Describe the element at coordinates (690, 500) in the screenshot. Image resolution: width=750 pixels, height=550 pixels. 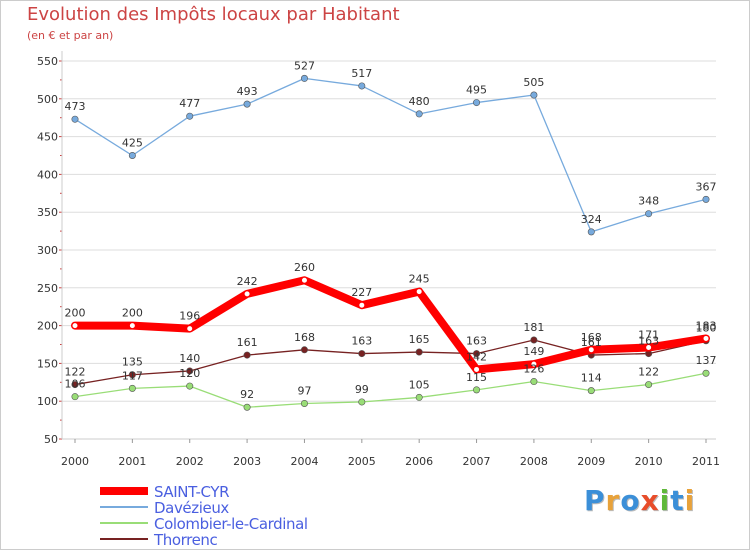
I see `logo-letter-6: i` at that location.